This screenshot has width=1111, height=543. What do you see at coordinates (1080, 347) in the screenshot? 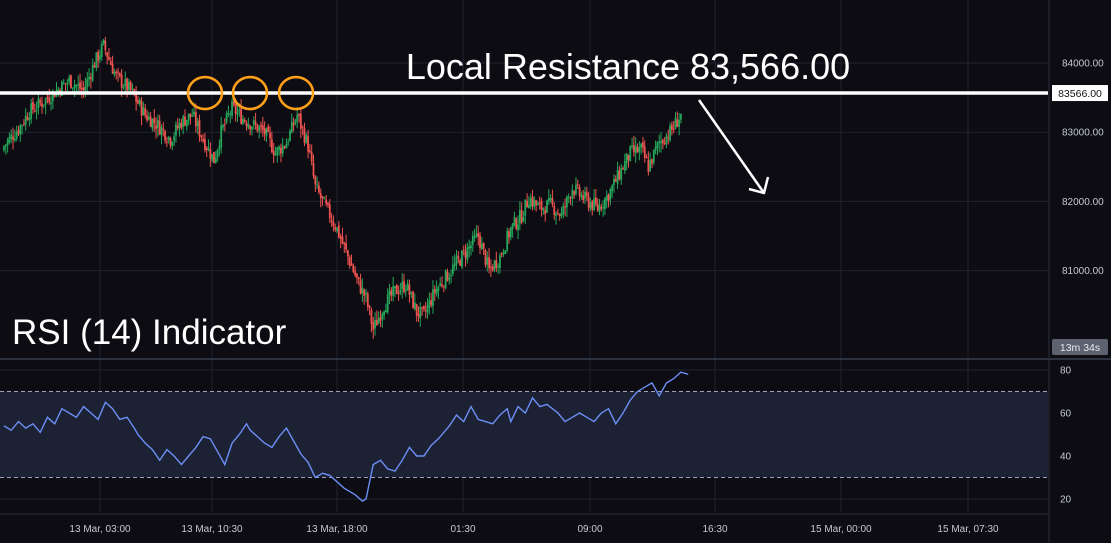
I see `countdown-tag` at bounding box center [1080, 347].